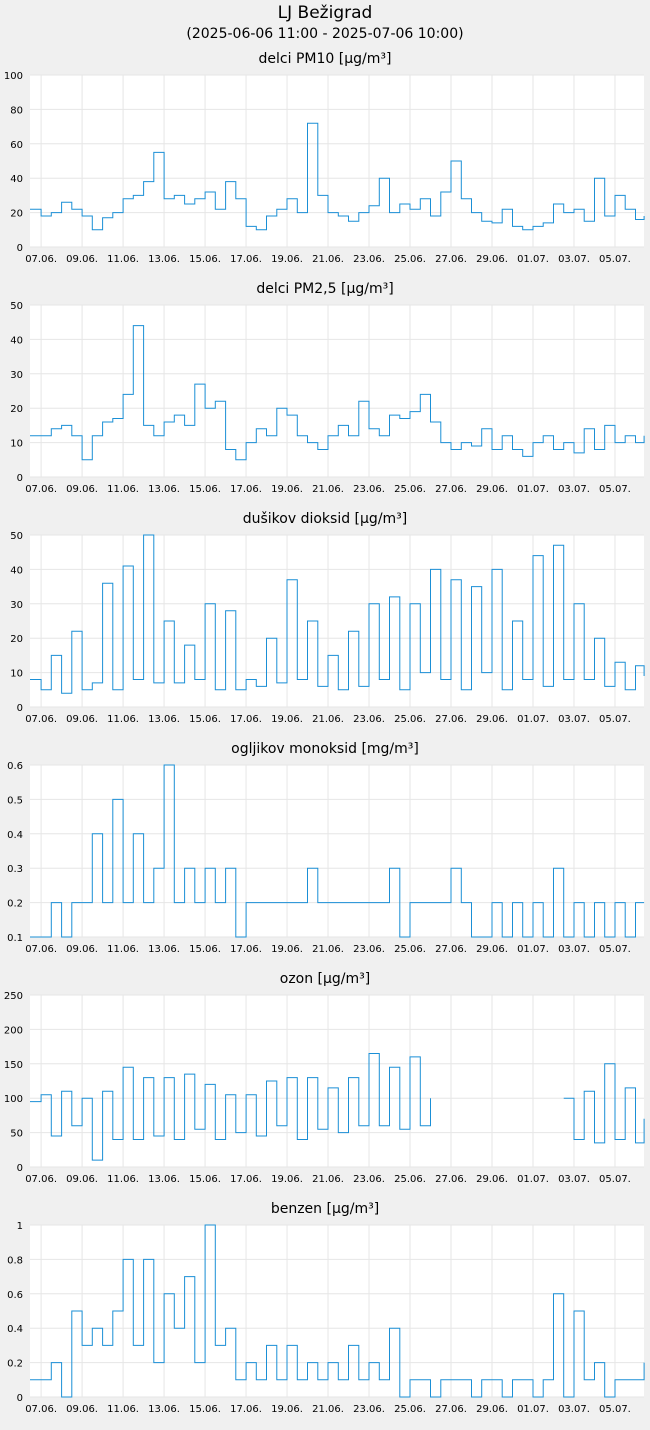 The height and width of the screenshot is (1430, 650). Describe the element at coordinates (15, 835) in the screenshot. I see `y-tick-label: 0.4` at that location.